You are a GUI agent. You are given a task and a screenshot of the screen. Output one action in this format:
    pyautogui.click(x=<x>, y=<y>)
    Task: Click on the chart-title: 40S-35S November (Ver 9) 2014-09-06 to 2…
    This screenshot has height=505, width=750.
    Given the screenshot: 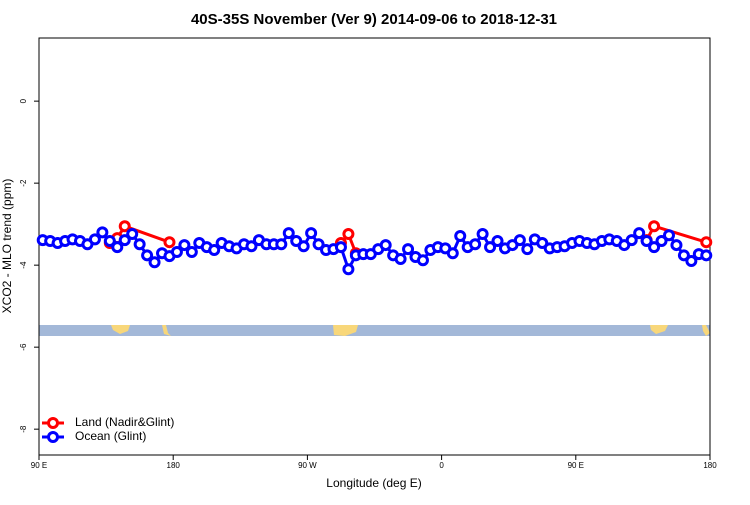 What is the action you would take?
    pyautogui.click(x=374, y=19)
    